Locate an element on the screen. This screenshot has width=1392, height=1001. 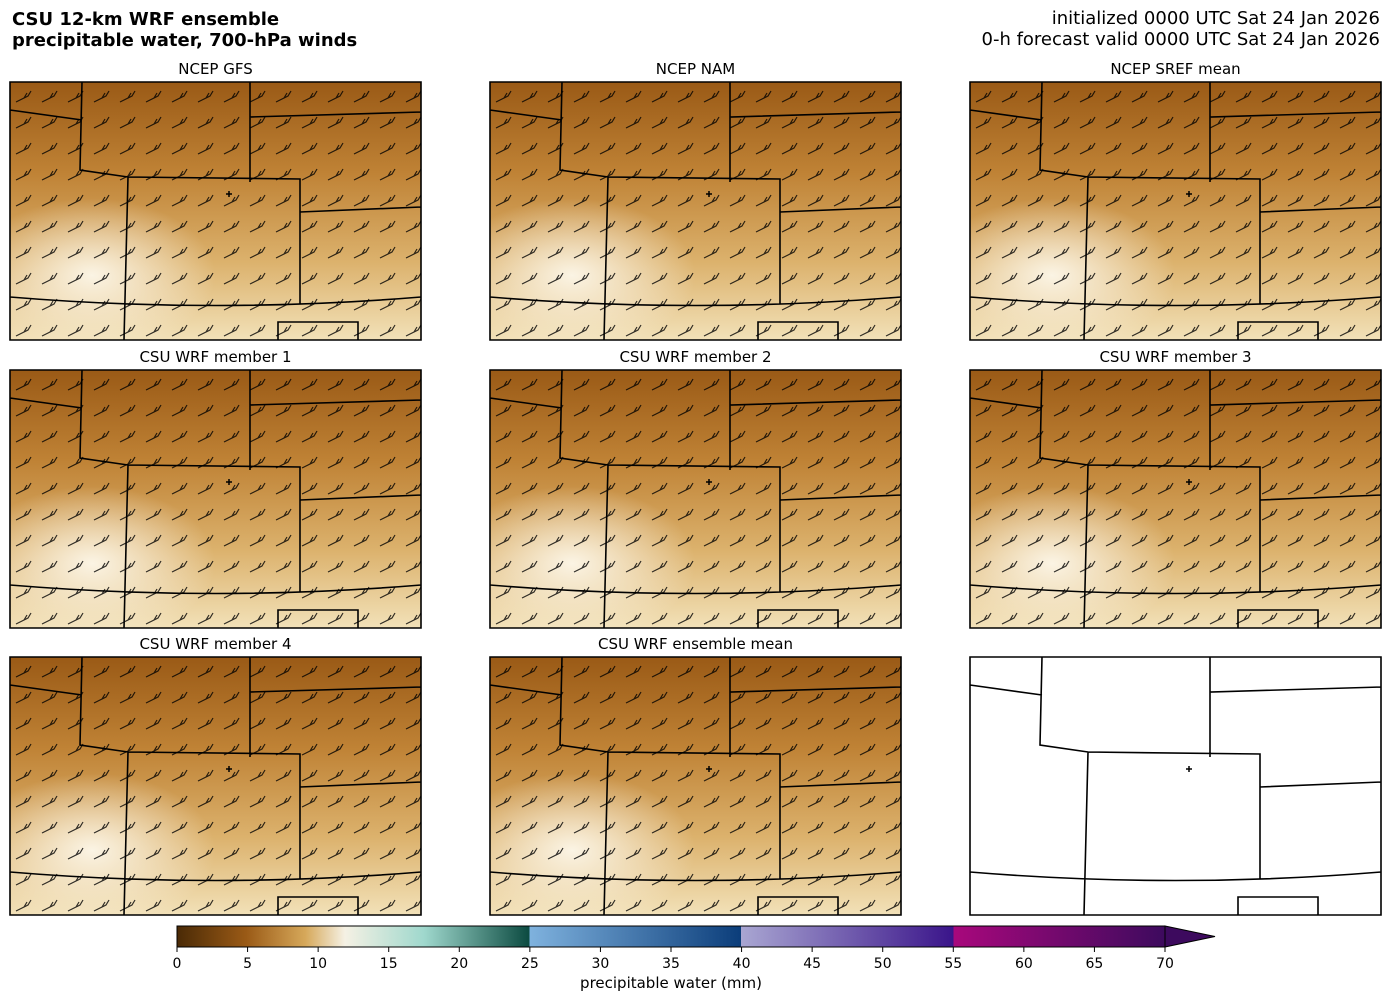
tick-label: 10 is located at coordinates (318, 964).